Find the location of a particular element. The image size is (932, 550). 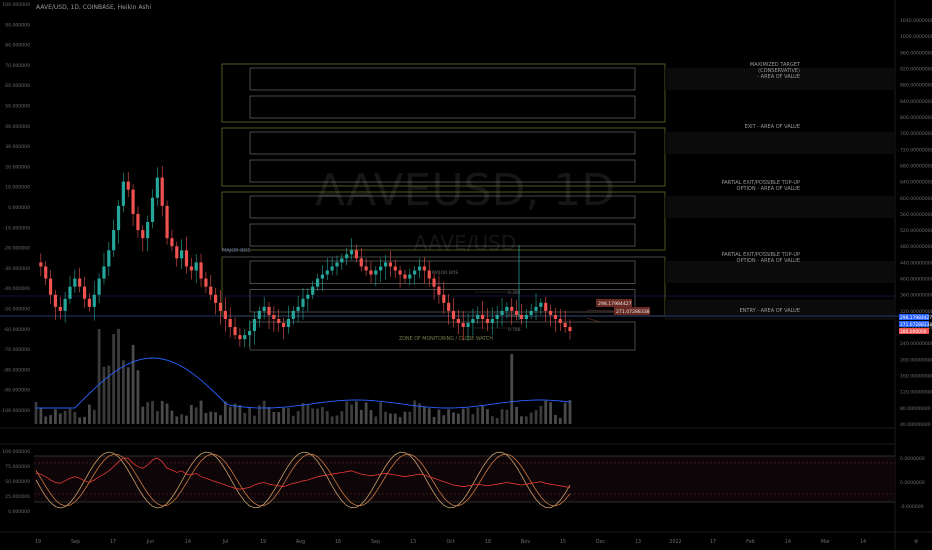

left-price-tick: -60.000000 is located at coordinates (17, 330).